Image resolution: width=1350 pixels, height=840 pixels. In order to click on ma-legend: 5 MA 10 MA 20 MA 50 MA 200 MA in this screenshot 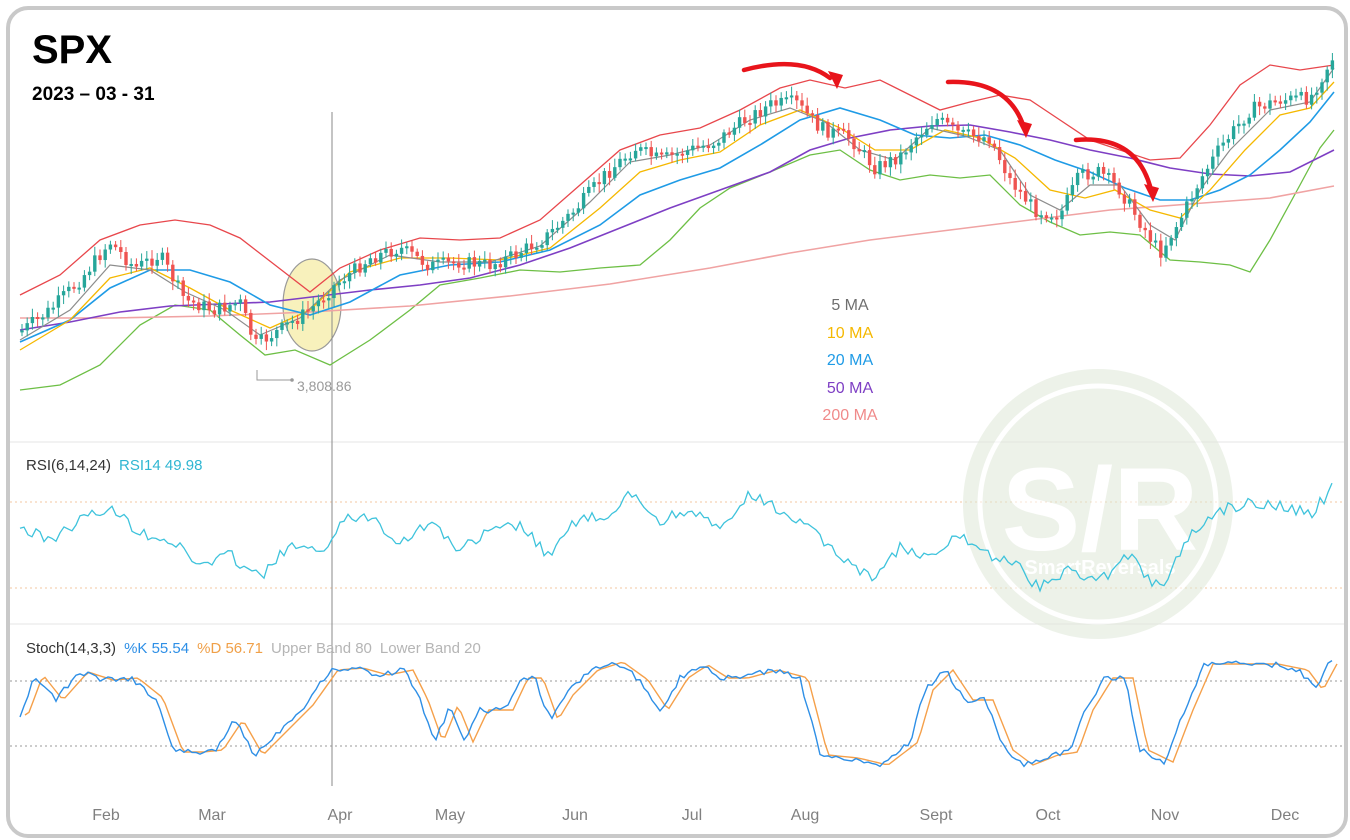, I will do `click(850, 361)`.